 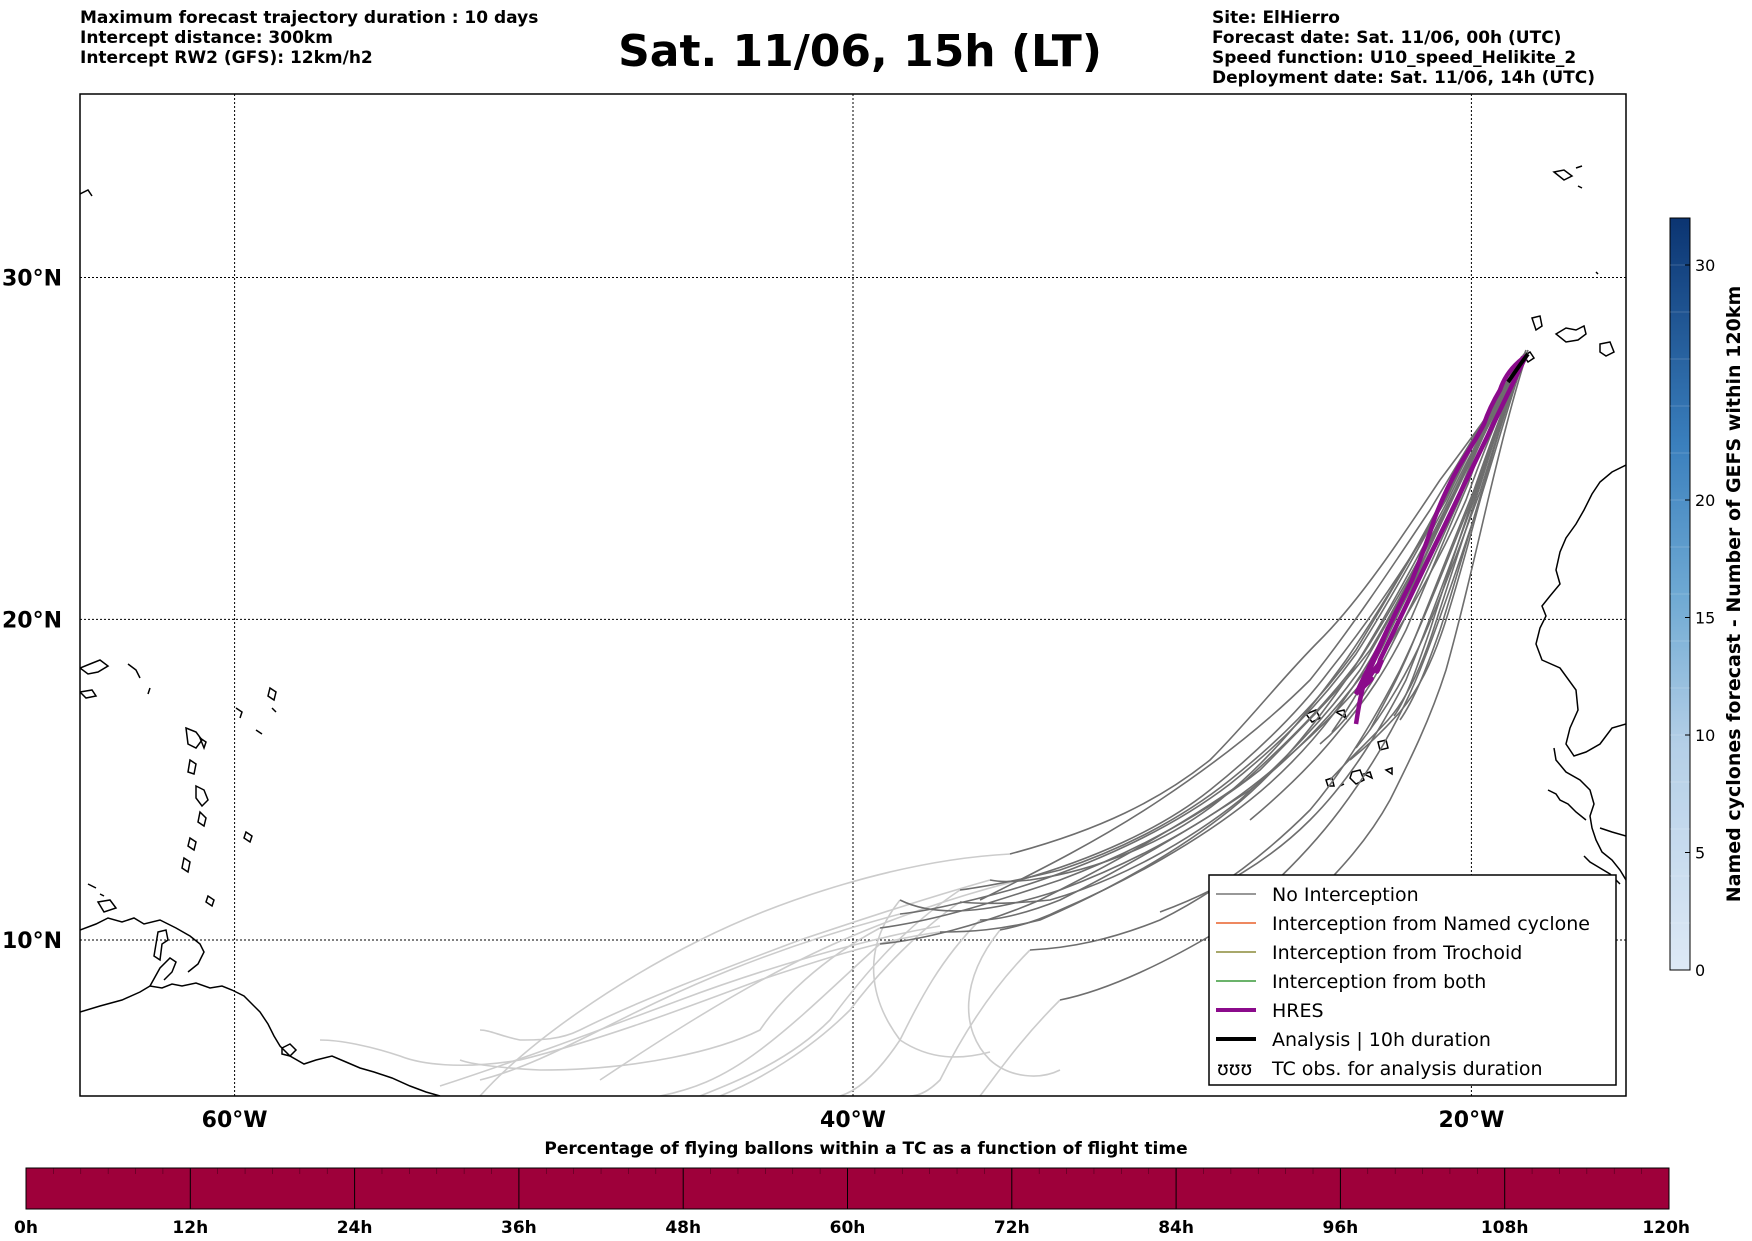 I want to click on timebar-tick-0: 0h, so click(x=26, y=1228).